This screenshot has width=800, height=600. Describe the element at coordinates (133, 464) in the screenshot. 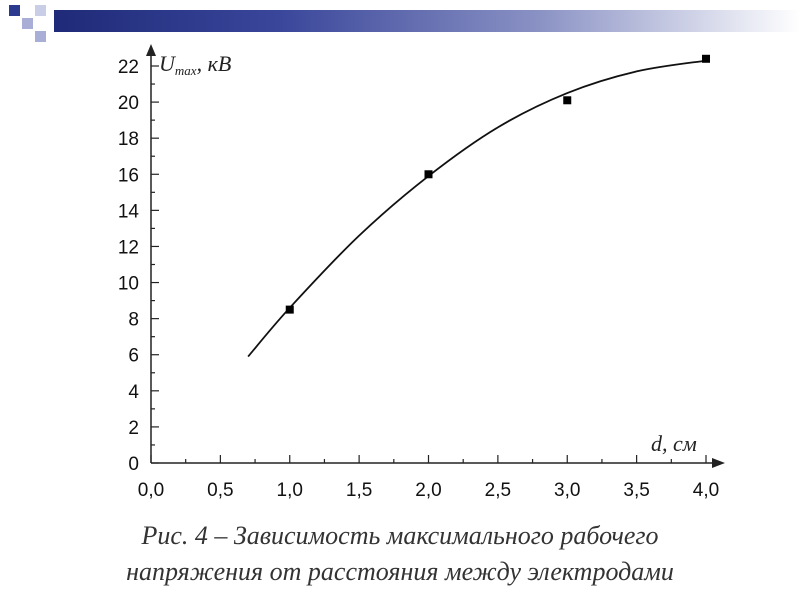

I see `y-tick-label: 0` at that location.